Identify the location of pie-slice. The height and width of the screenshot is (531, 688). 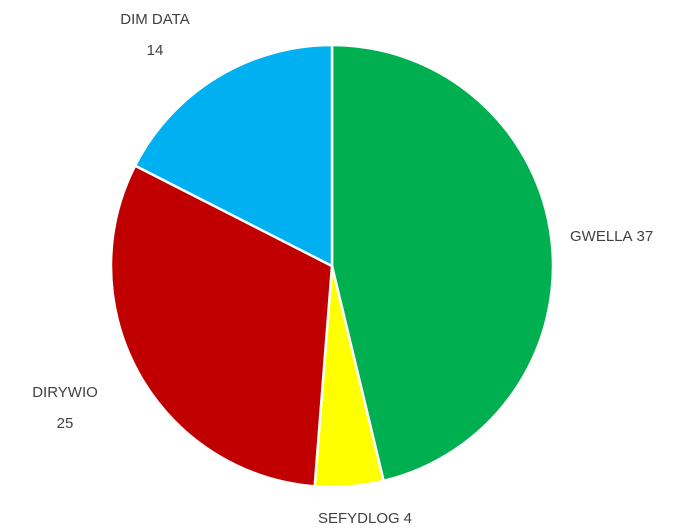
(233, 156).